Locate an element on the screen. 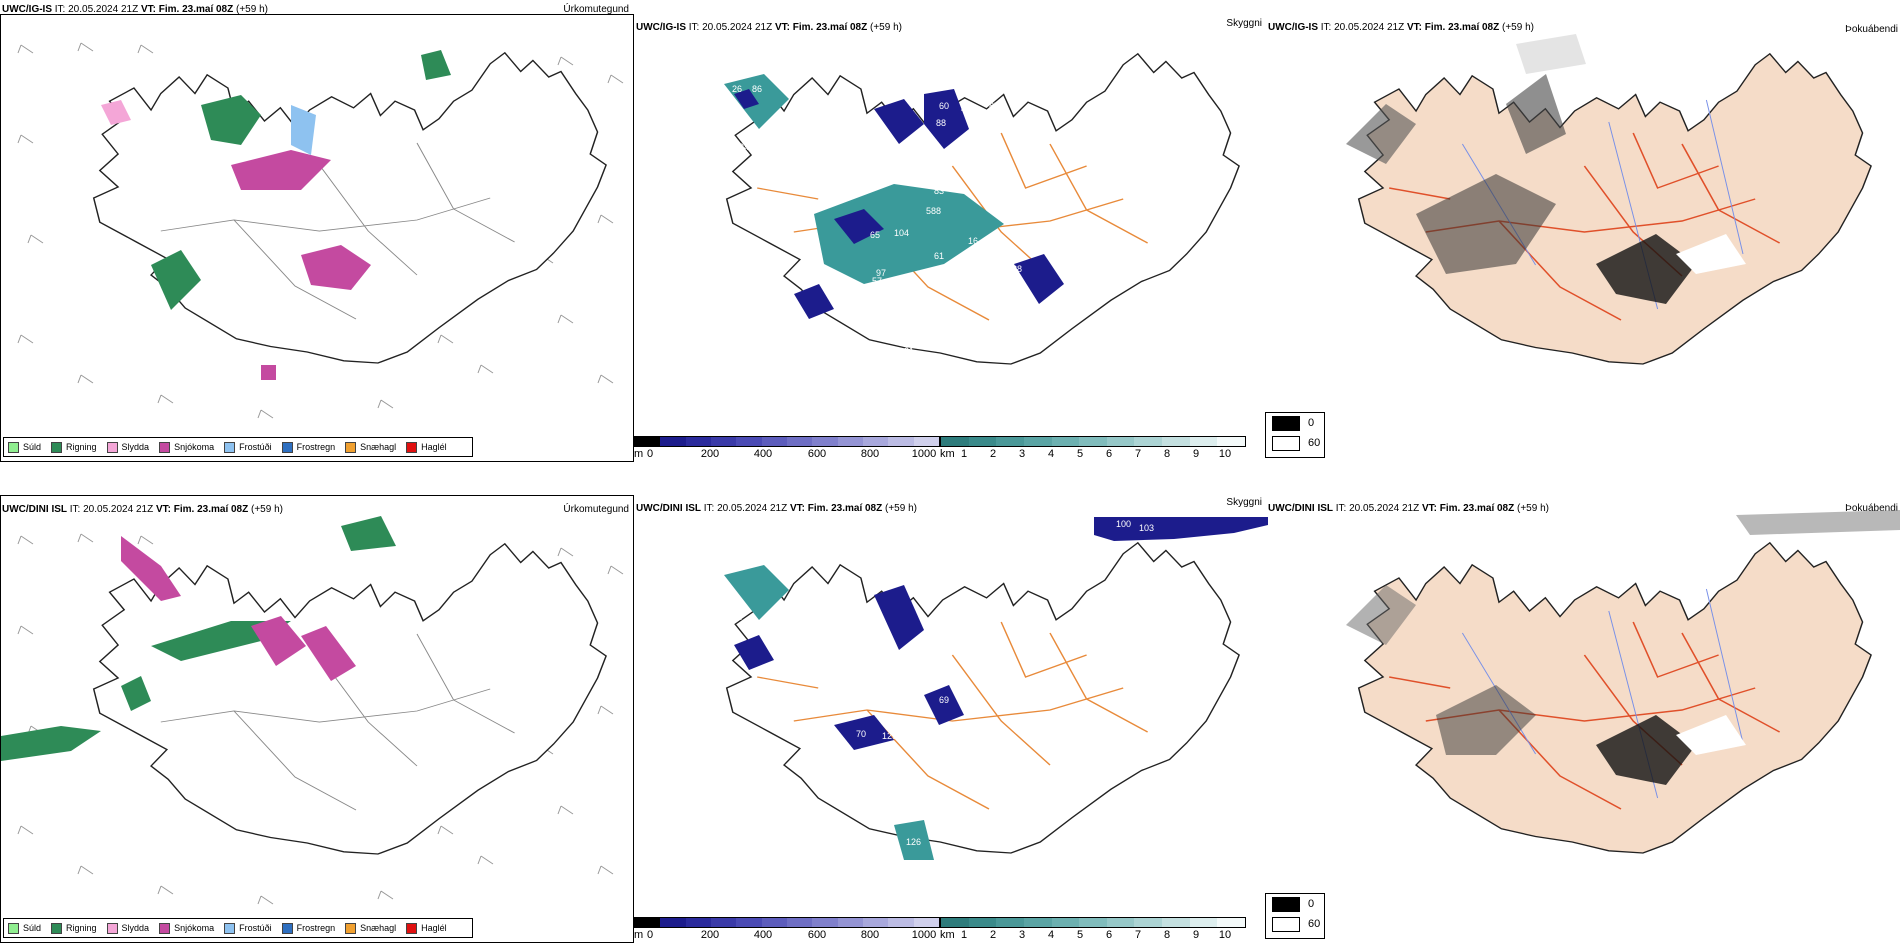 The height and width of the screenshot is (950, 1900). panel-title: Úrkomutegund is located at coordinates (596, 509).